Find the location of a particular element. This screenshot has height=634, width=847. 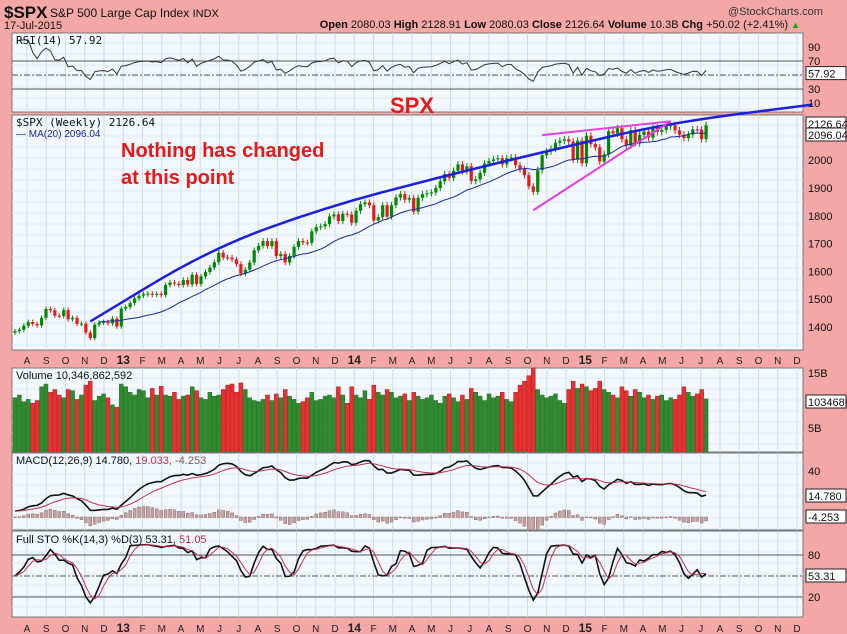

high-label: High is located at coordinates (406, 25).